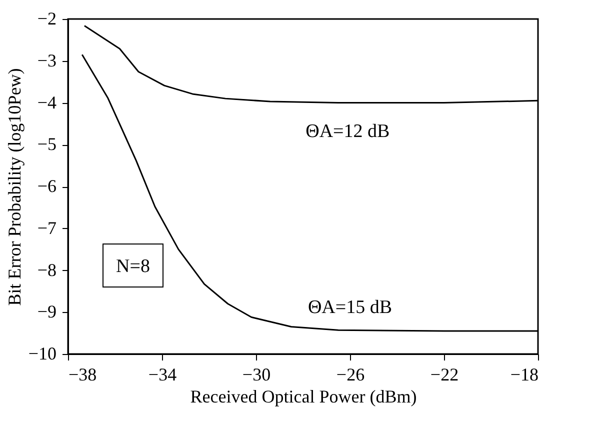 This screenshot has height=427, width=599. What do you see at coordinates (162, 374) in the screenshot?
I see `x-tick-label: −34` at bounding box center [162, 374].